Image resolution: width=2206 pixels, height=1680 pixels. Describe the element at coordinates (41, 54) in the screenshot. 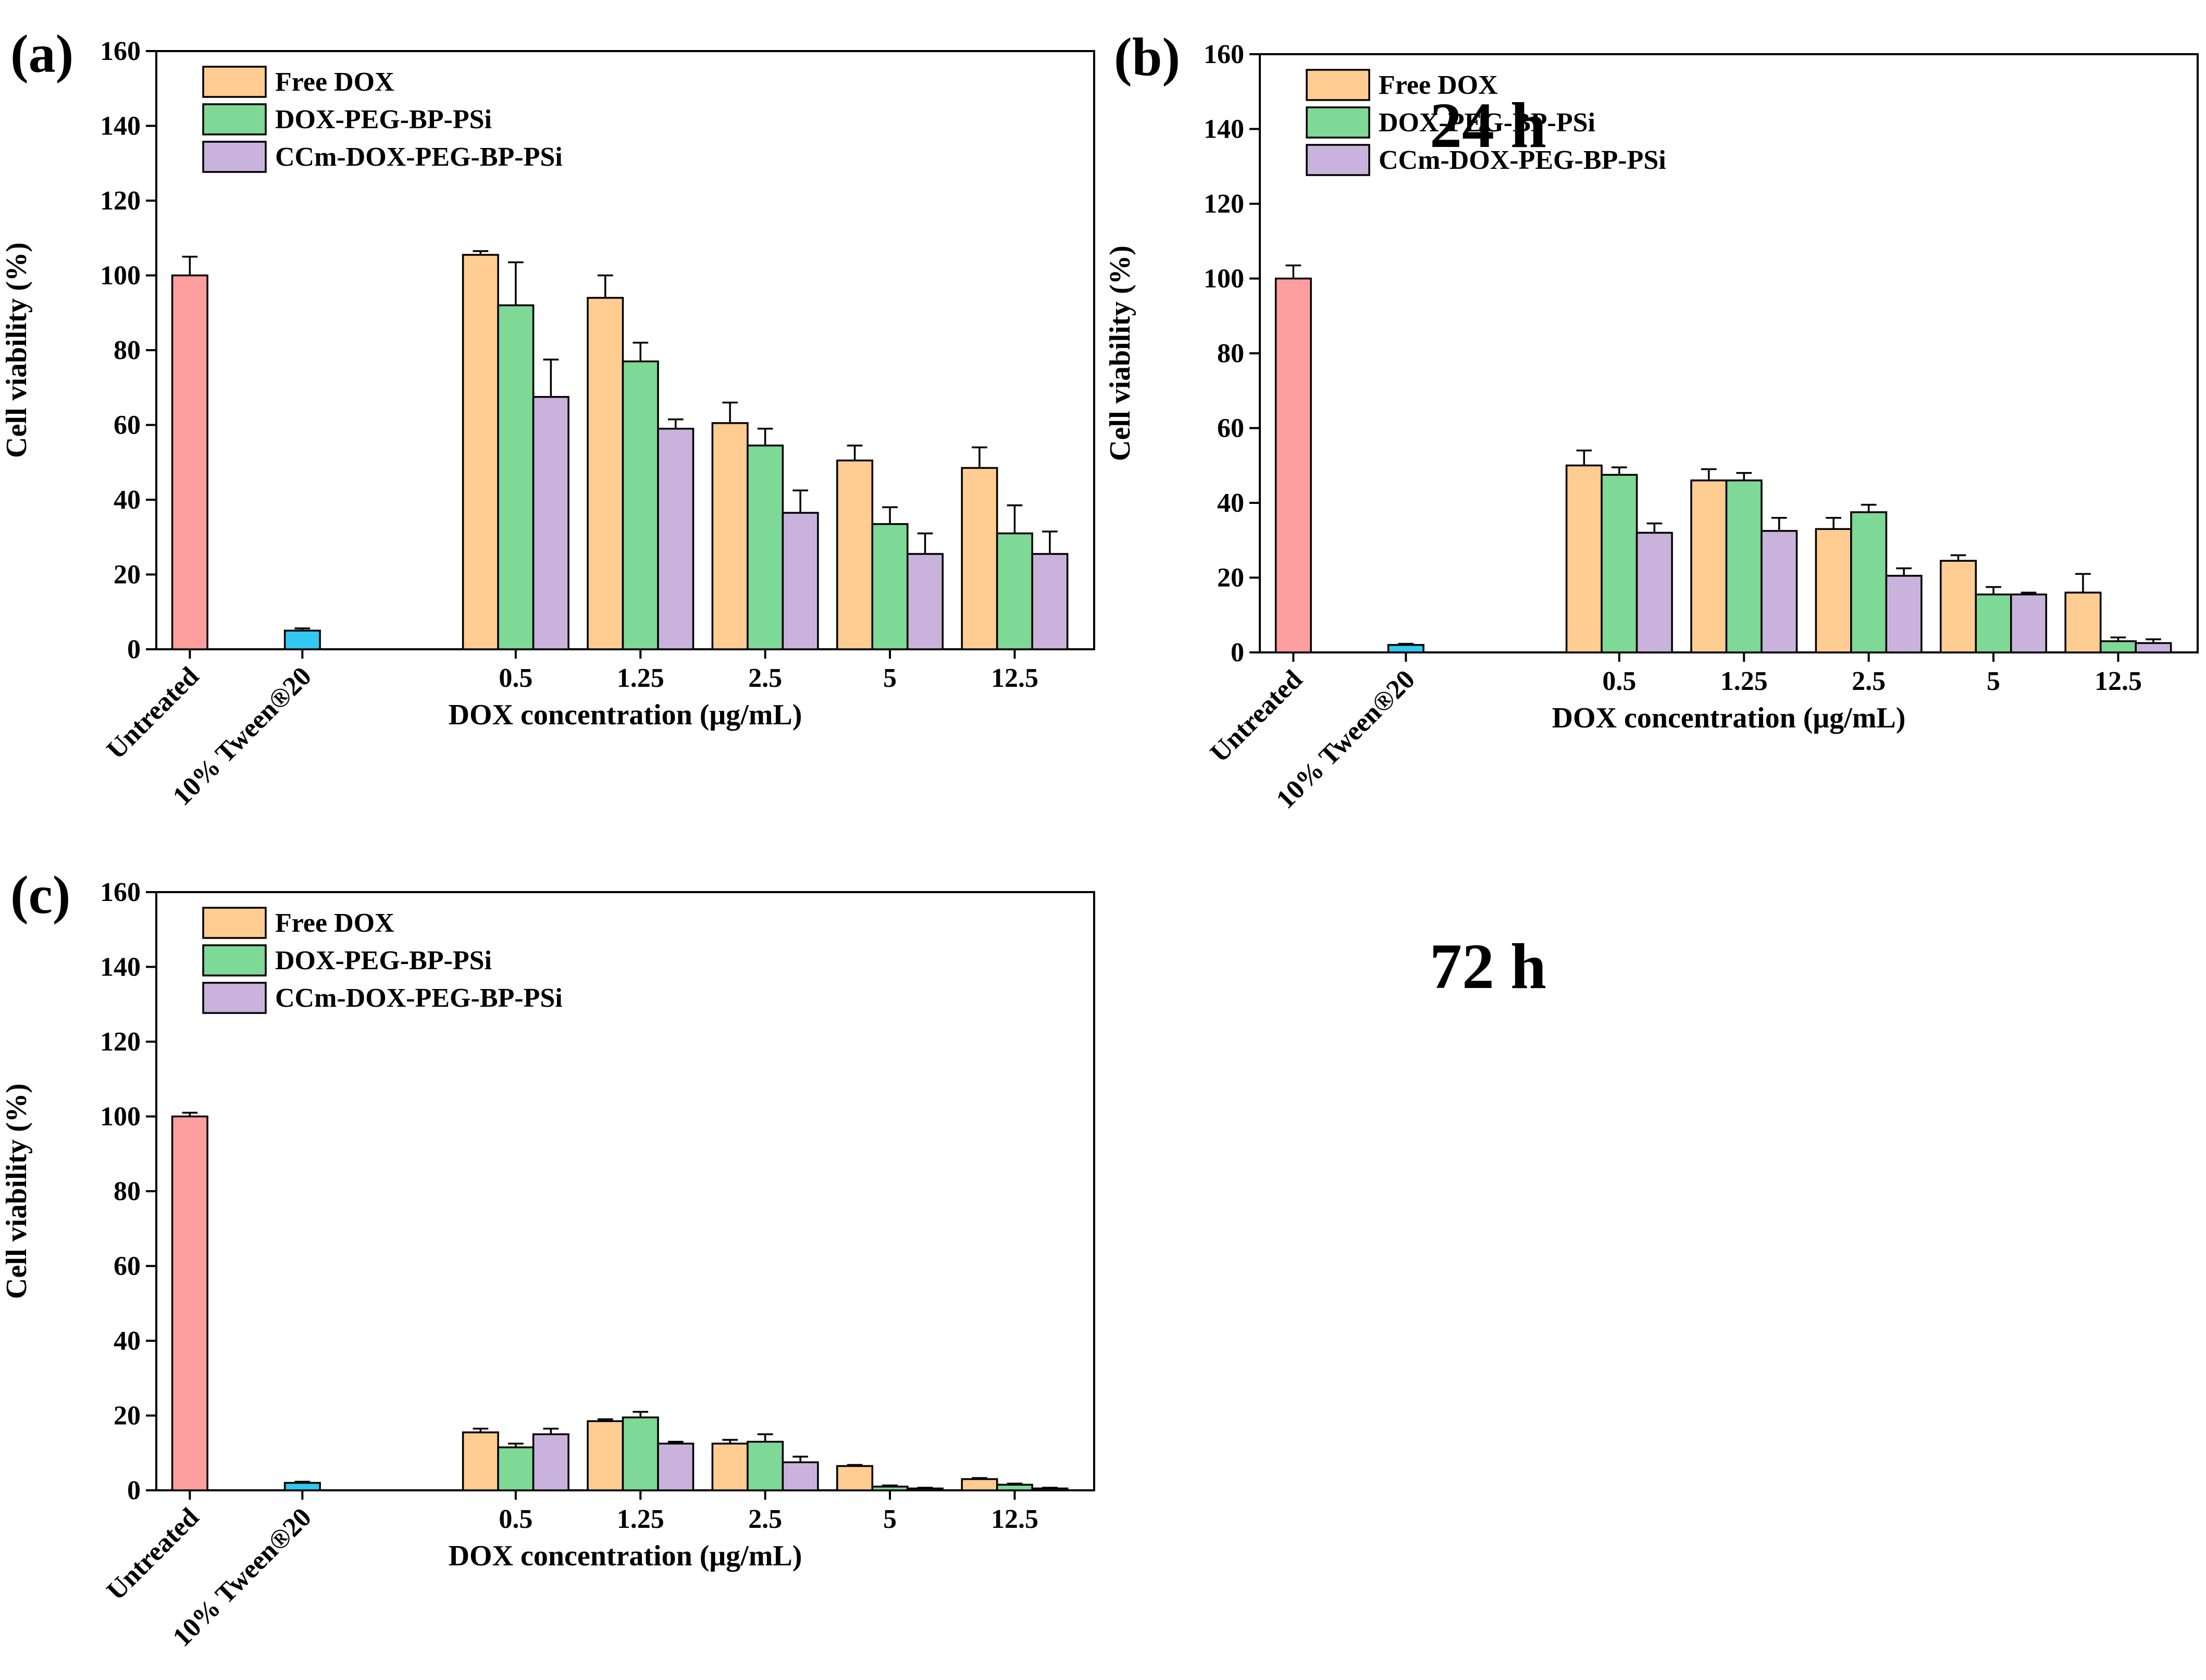

I see `panel-label: (a)` at that location.